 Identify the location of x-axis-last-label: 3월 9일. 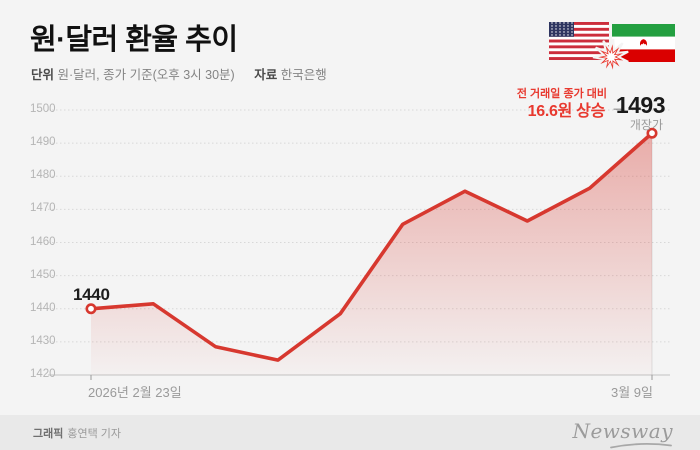
(632, 392).